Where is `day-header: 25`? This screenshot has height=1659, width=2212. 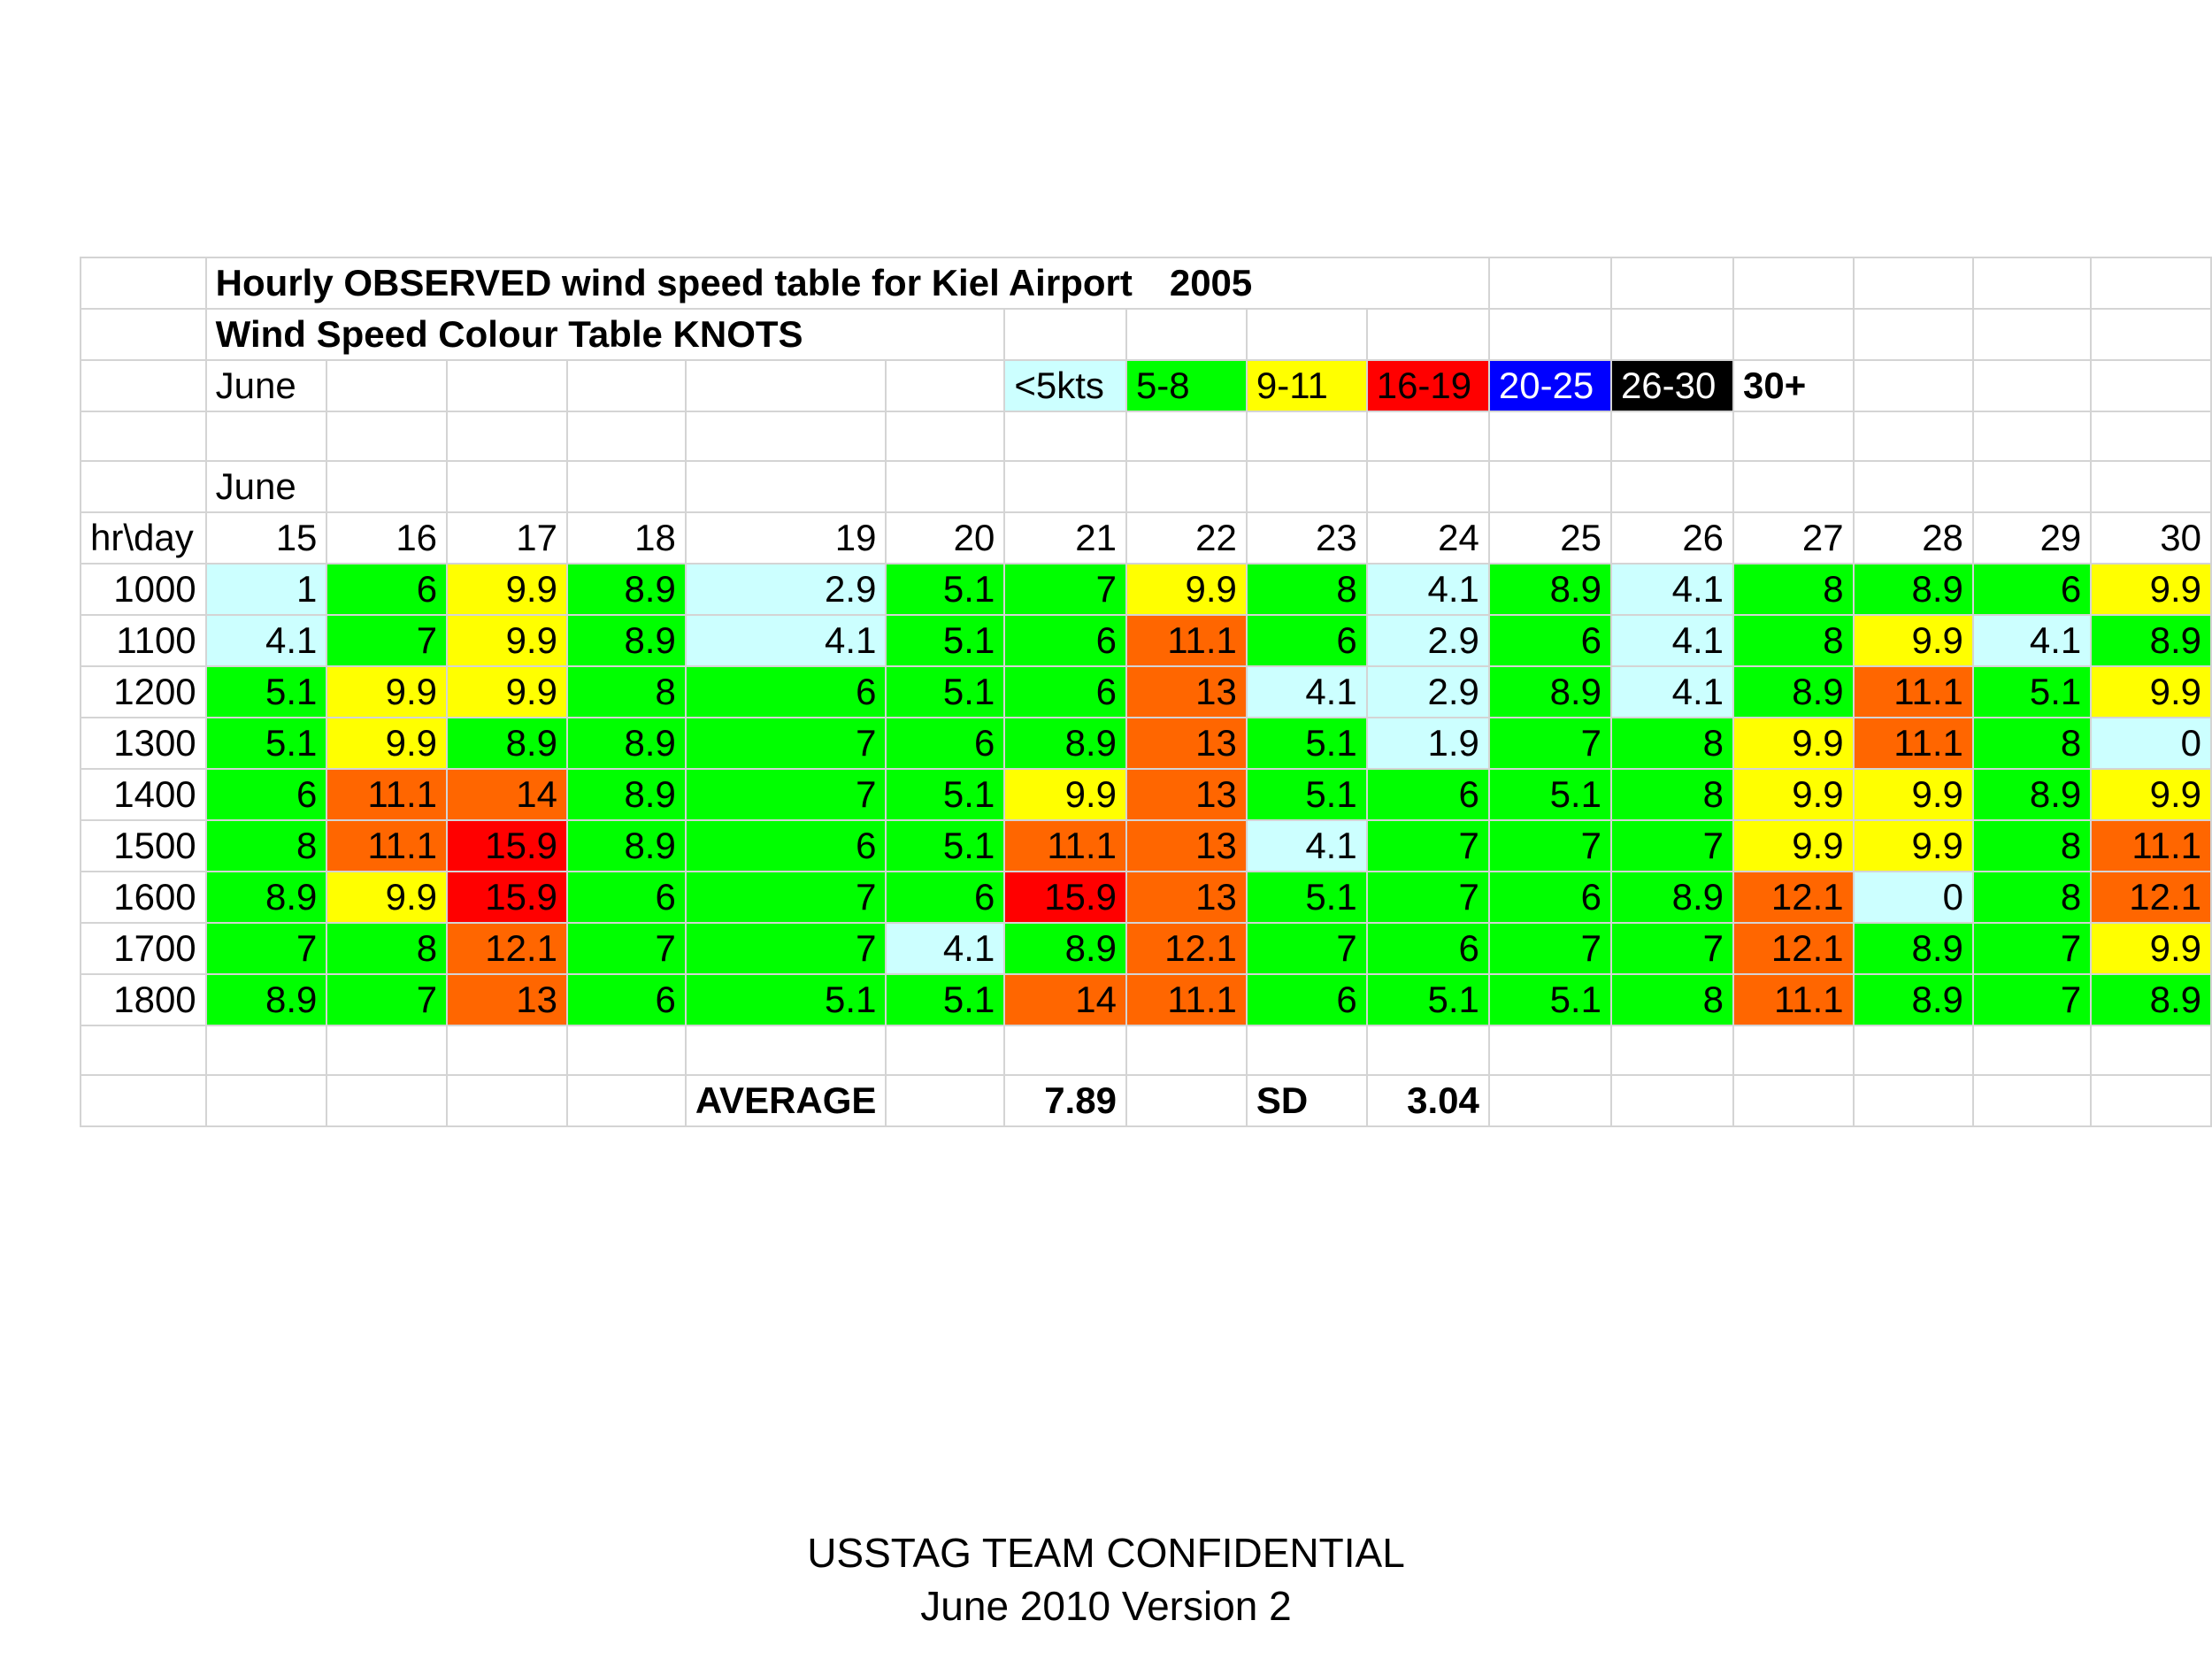 day-header: 25 is located at coordinates (1550, 538).